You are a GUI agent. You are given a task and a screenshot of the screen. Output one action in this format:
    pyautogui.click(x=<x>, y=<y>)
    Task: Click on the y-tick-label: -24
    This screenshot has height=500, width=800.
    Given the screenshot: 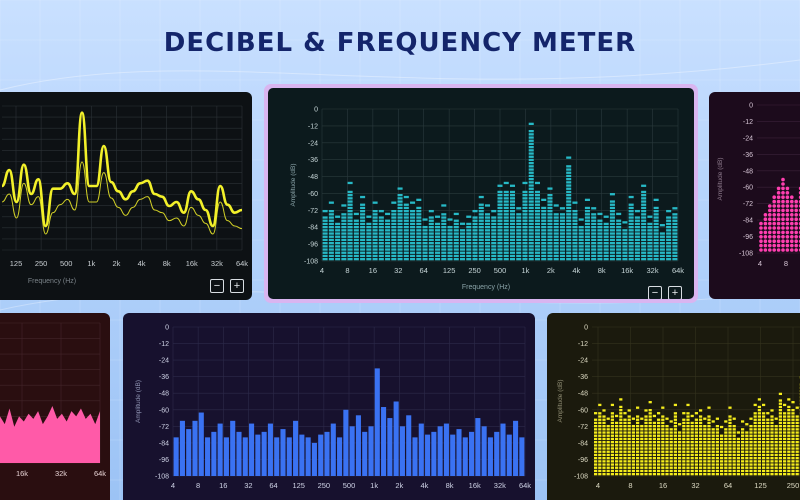 What is the action you would take?
    pyautogui.click(x=313, y=143)
    